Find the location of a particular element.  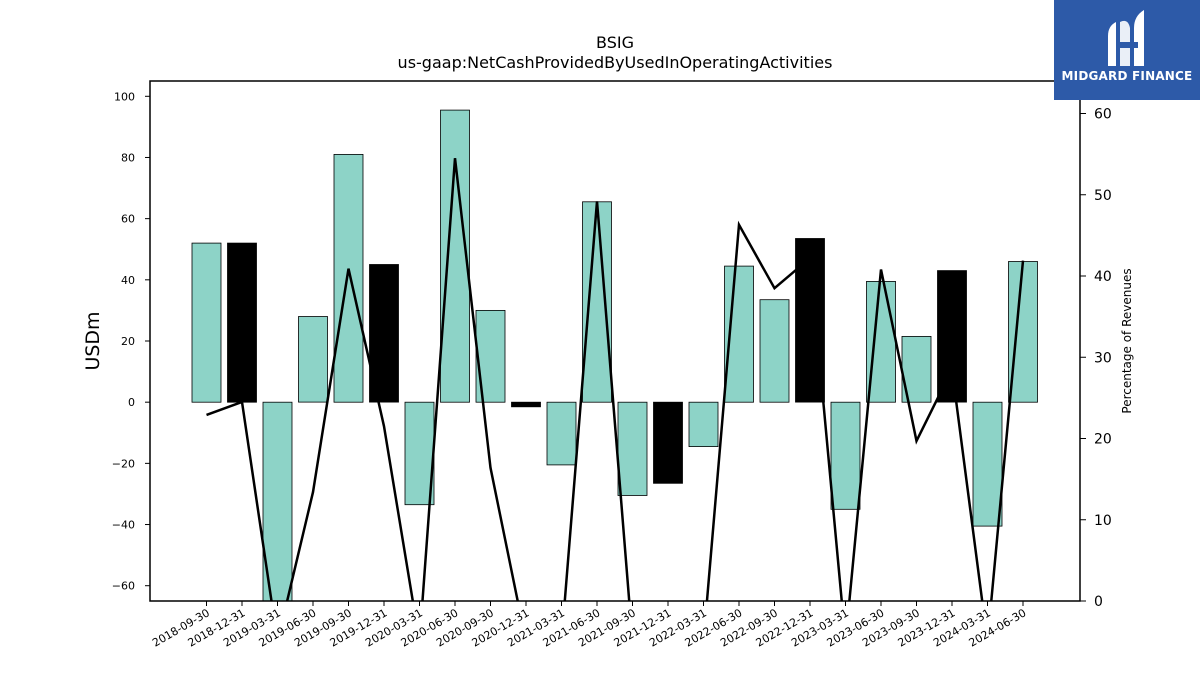

y2-tick-label: 60 is located at coordinates (1103, 115).